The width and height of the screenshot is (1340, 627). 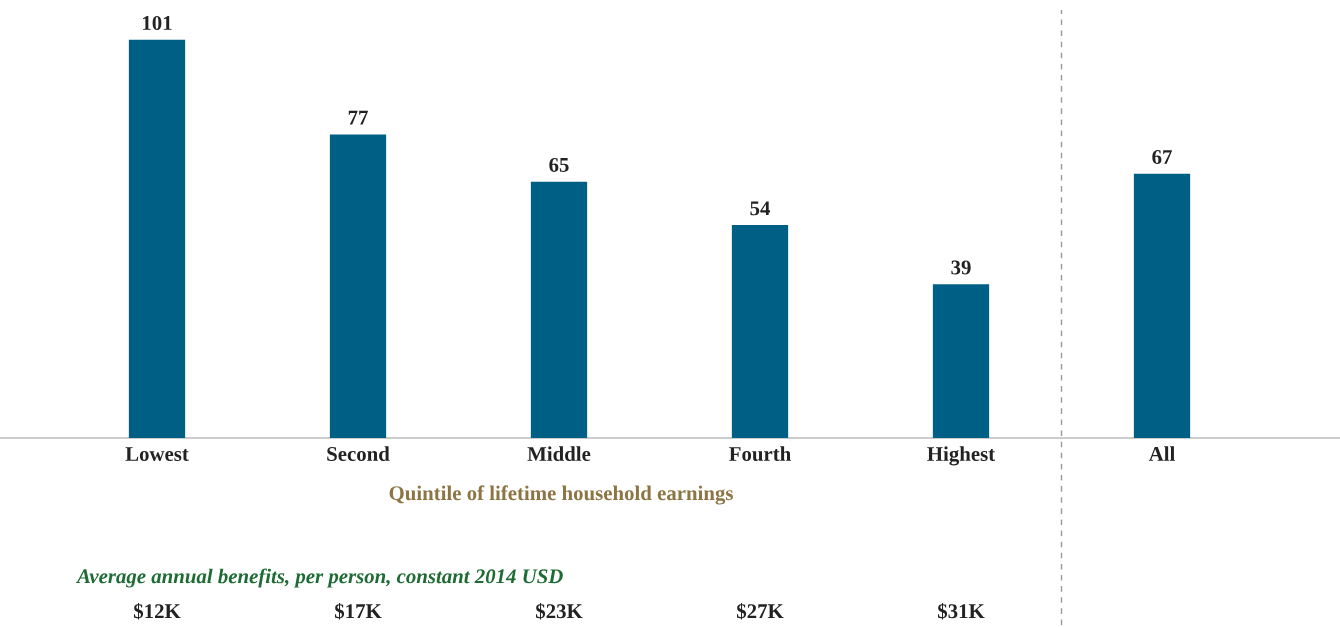 What do you see at coordinates (961, 611) in the screenshot?
I see `text: $31K` at bounding box center [961, 611].